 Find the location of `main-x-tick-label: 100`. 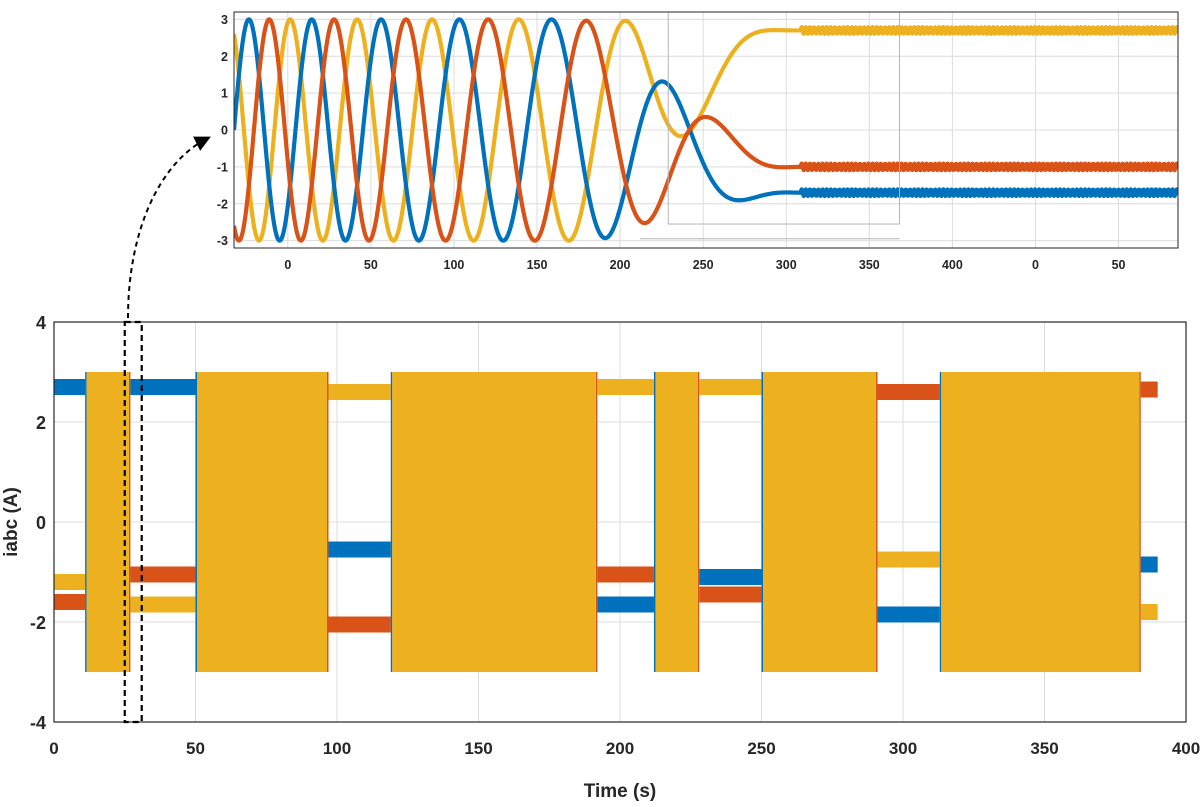

main-x-tick-label: 100 is located at coordinates (337, 748).